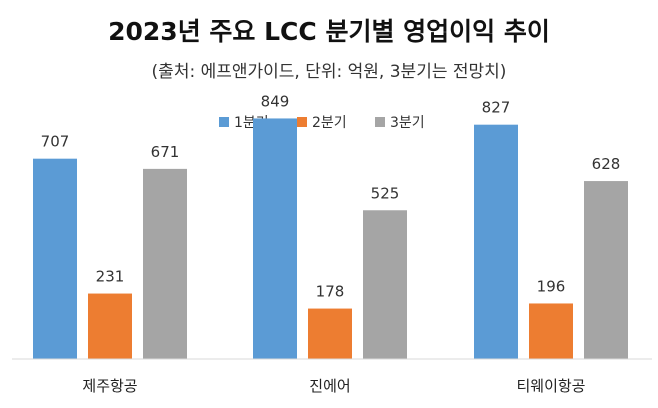 The height and width of the screenshot is (408, 658). Describe the element at coordinates (329, 123) in the screenshot. I see `legend-label-2: 2분기` at that location.